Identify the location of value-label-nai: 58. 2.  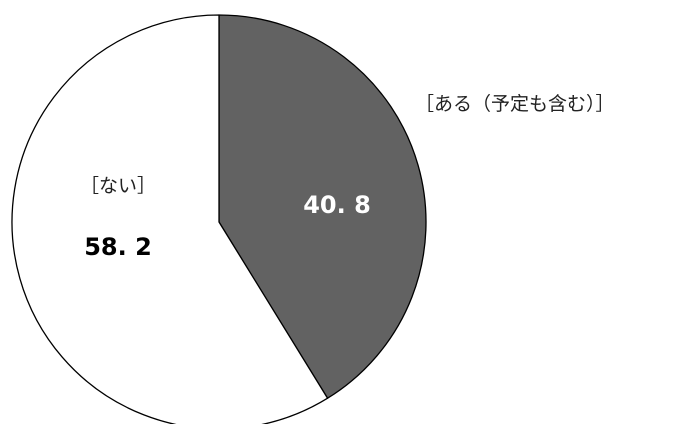
(118, 247).